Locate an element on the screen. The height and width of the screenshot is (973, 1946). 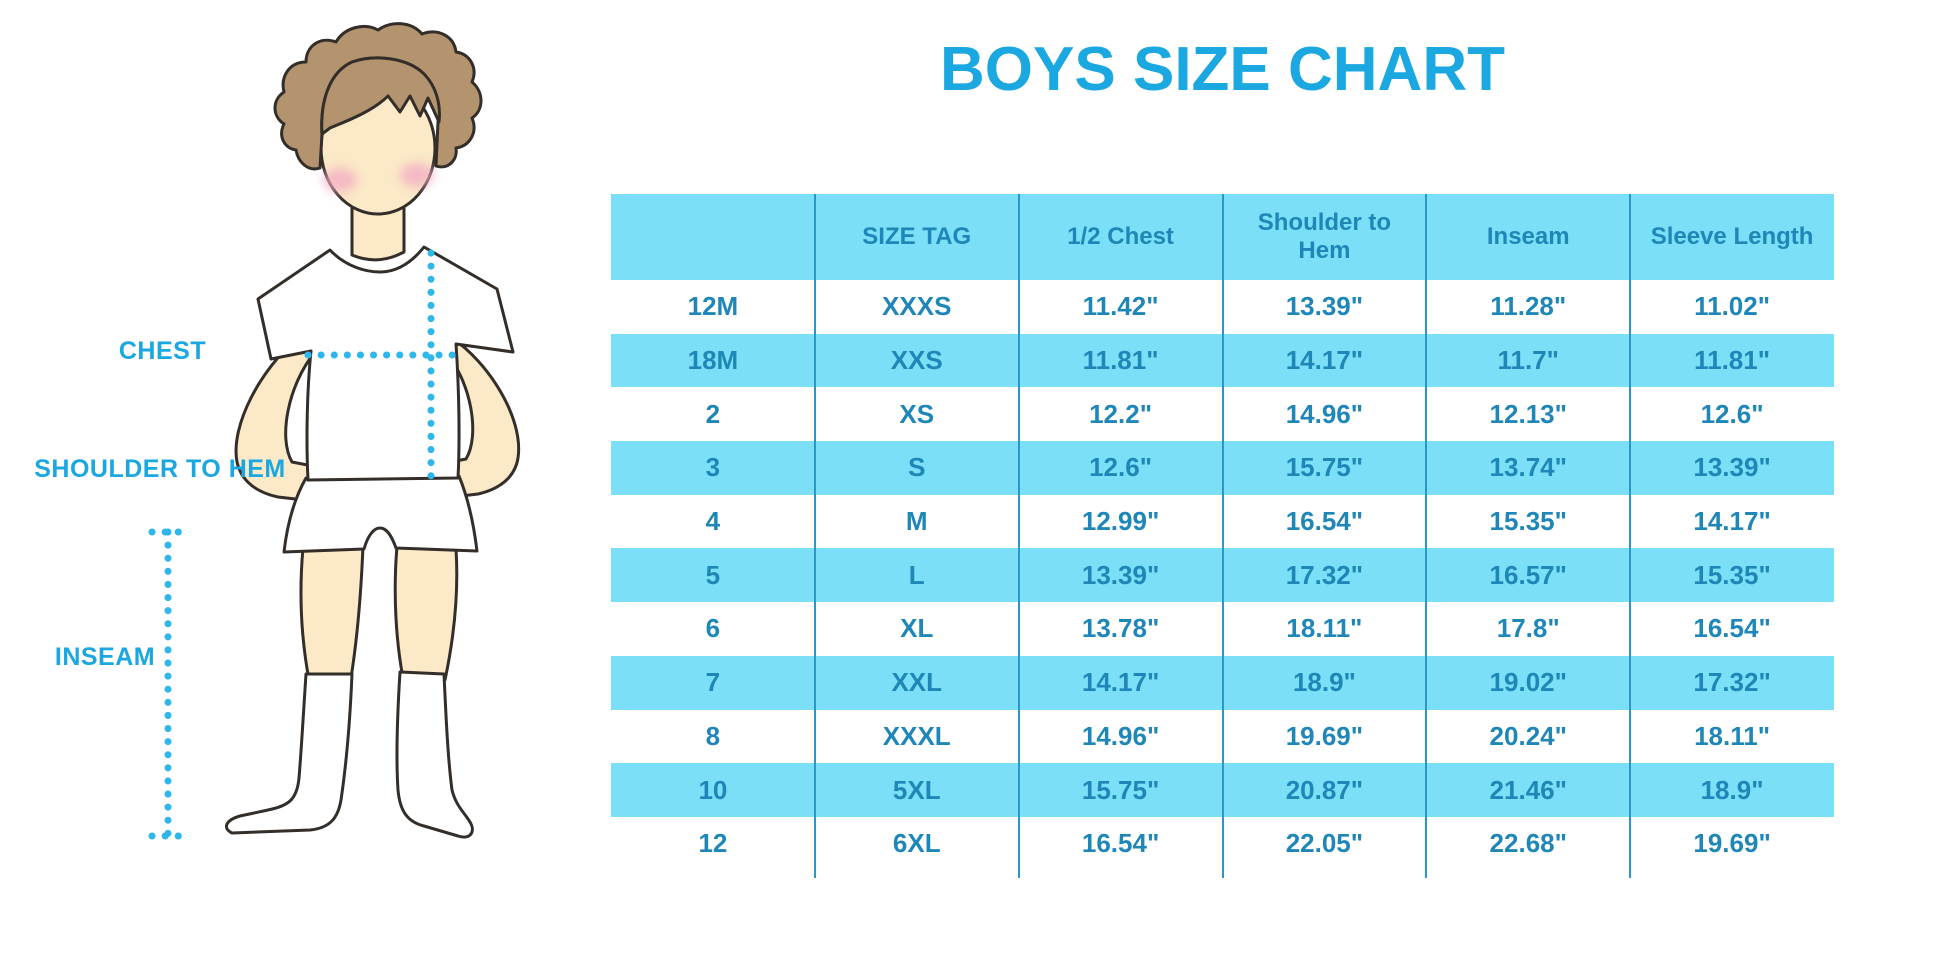
size-value-cell: S is located at coordinates (917, 467).